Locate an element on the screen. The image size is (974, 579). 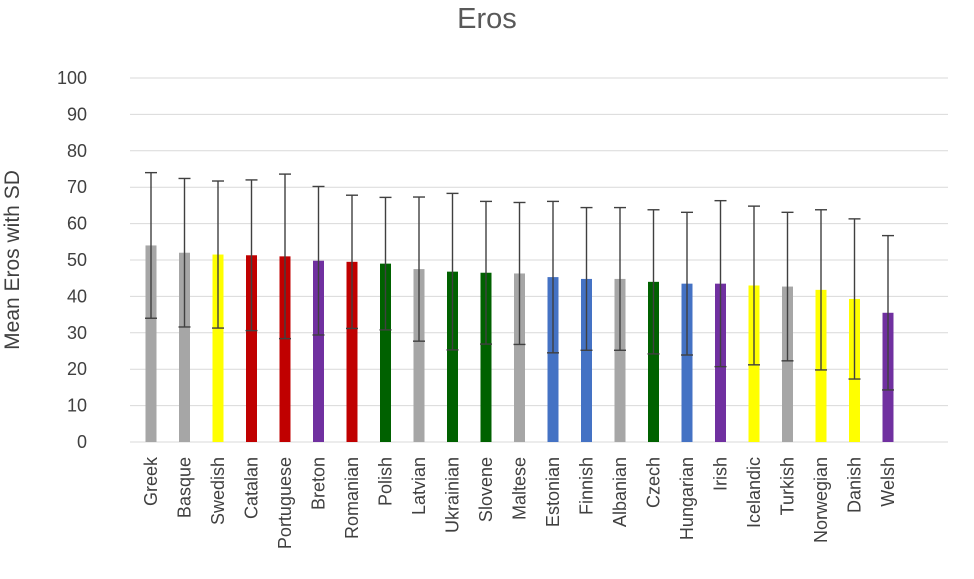
y-tick-label: 100 is located at coordinates (72, 78).